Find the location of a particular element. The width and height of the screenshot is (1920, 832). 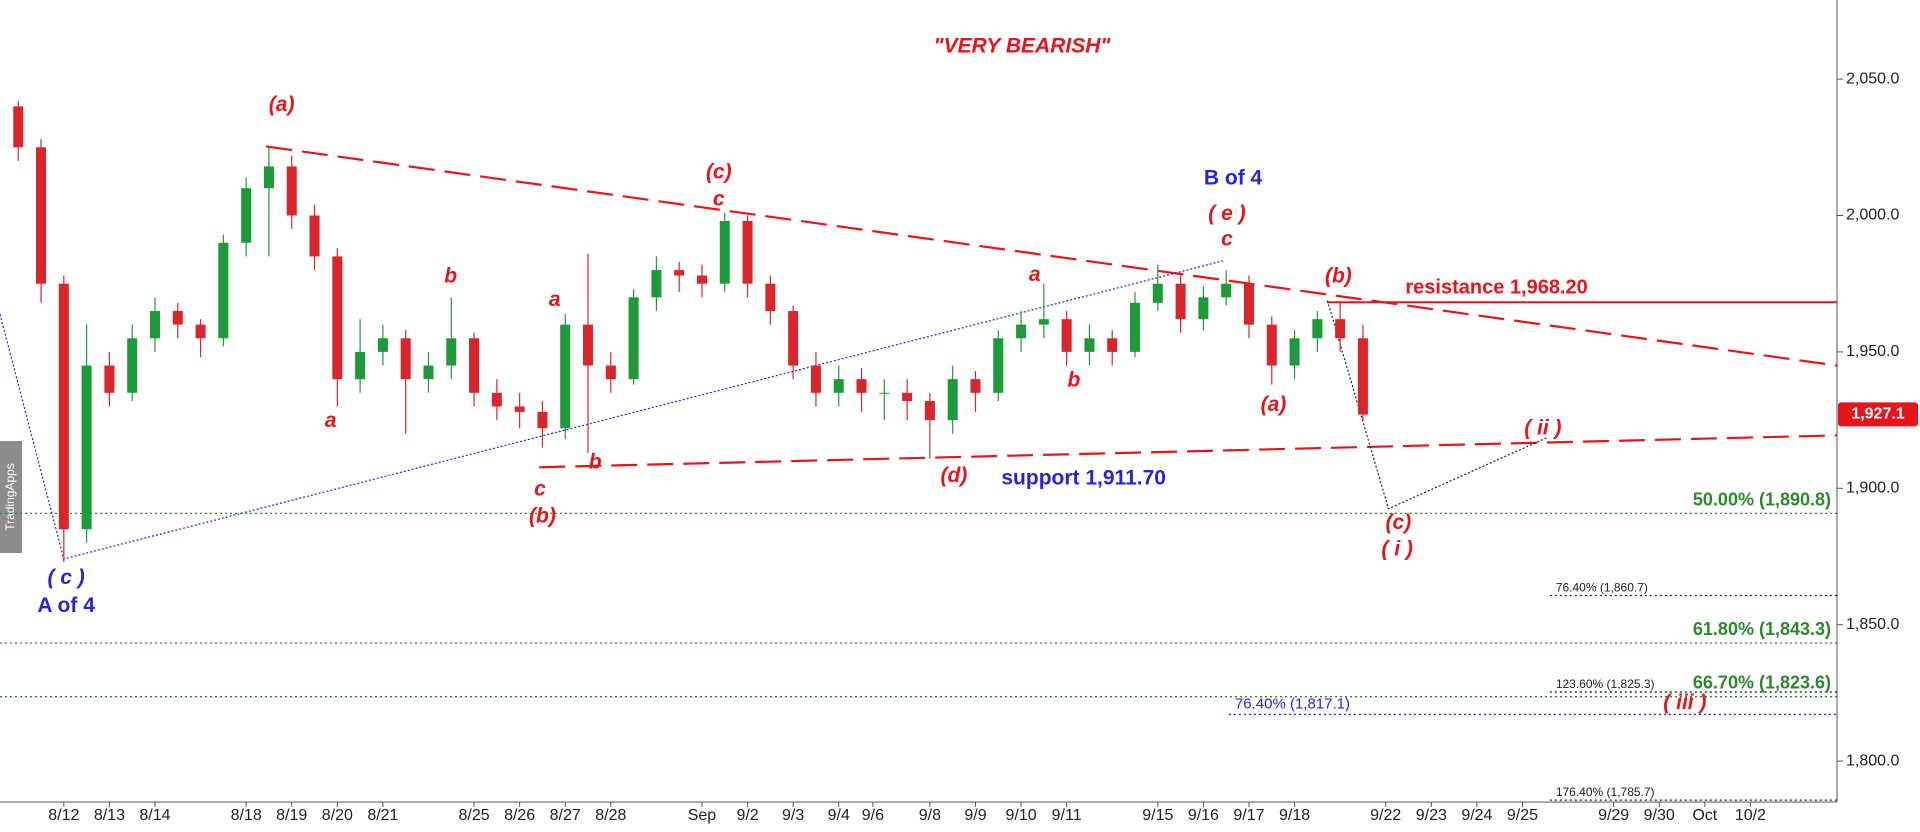

level-label: 66.70% (1,823.6) is located at coordinates (1762, 683).